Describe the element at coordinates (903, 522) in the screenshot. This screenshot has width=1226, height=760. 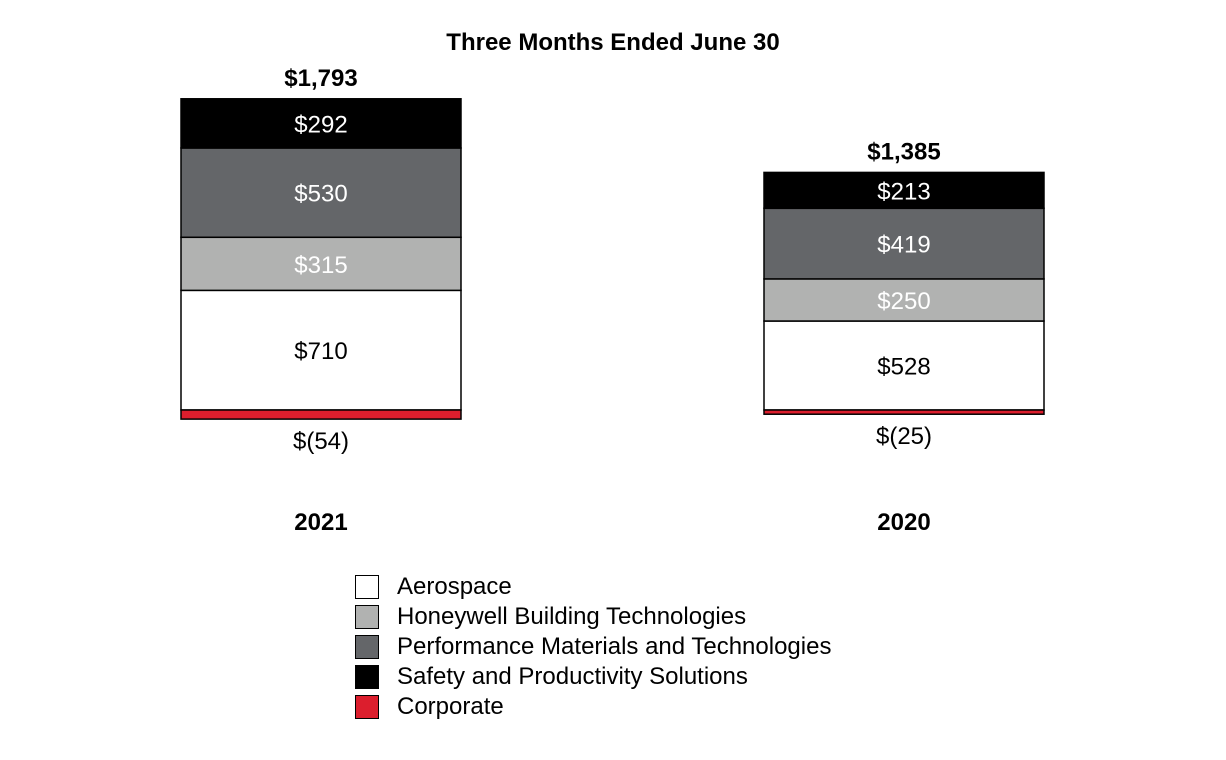
I see `category-label: 2020` at that location.